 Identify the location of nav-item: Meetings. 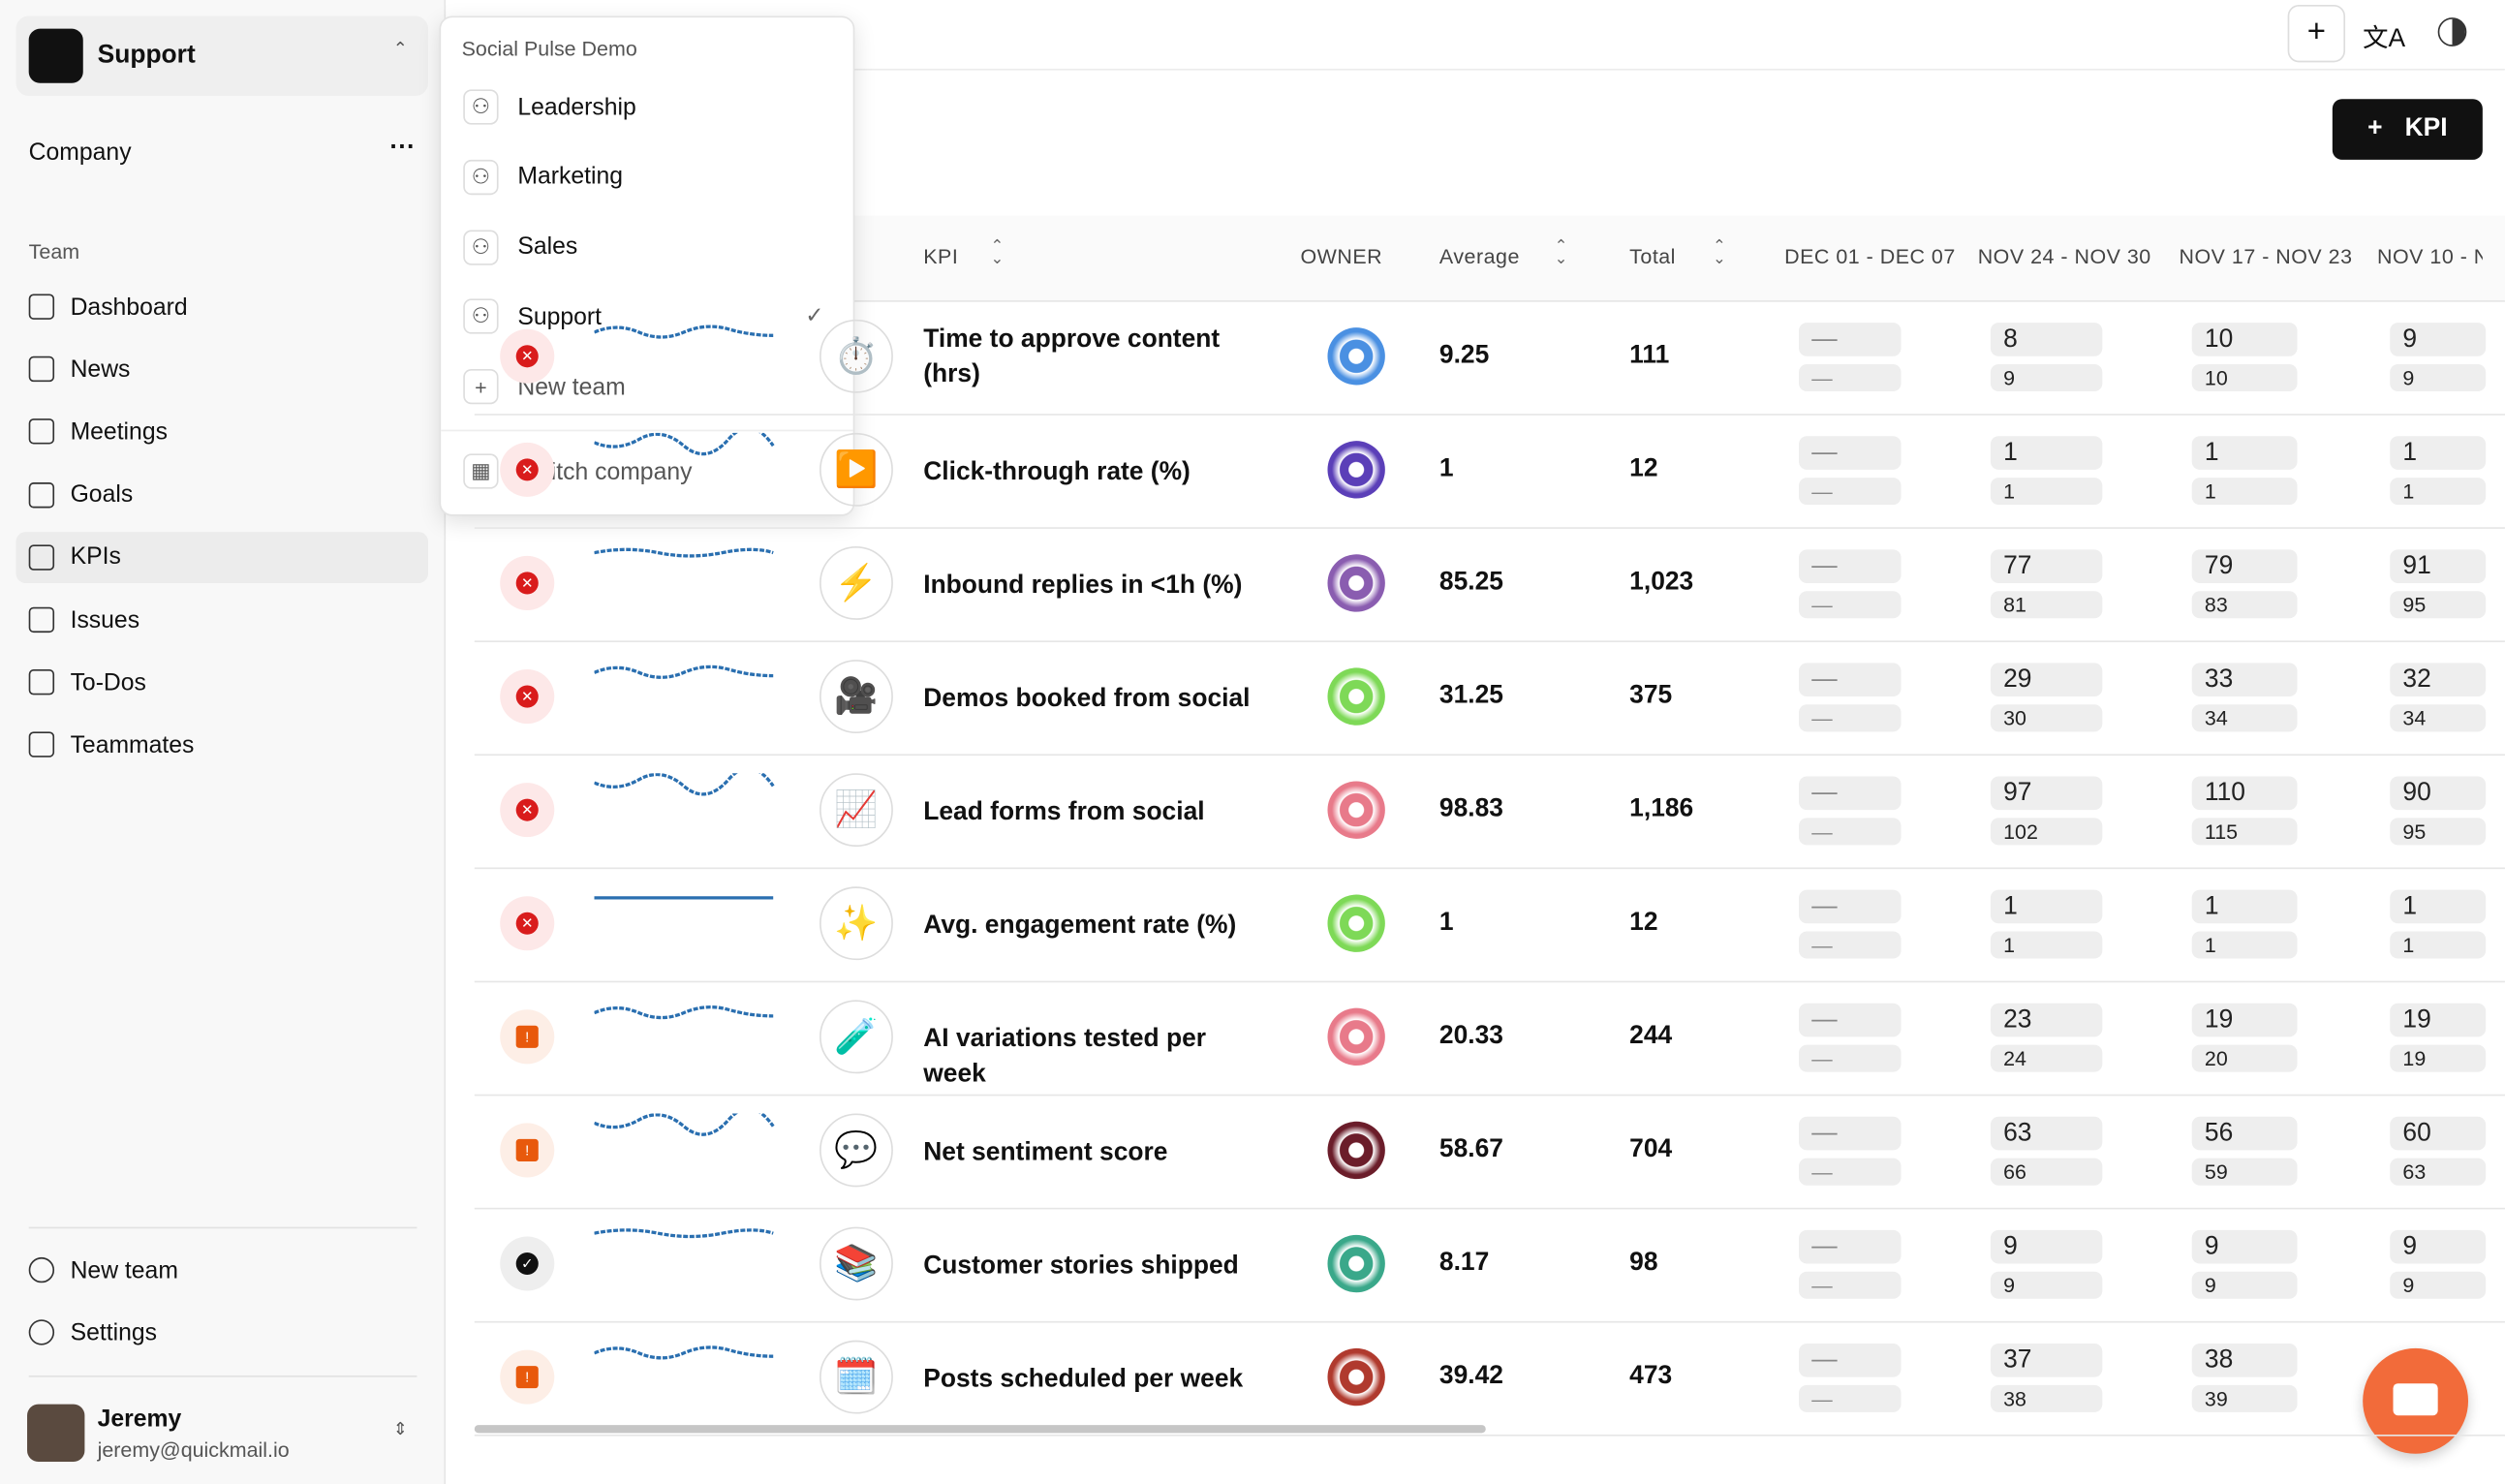
(228, 432).